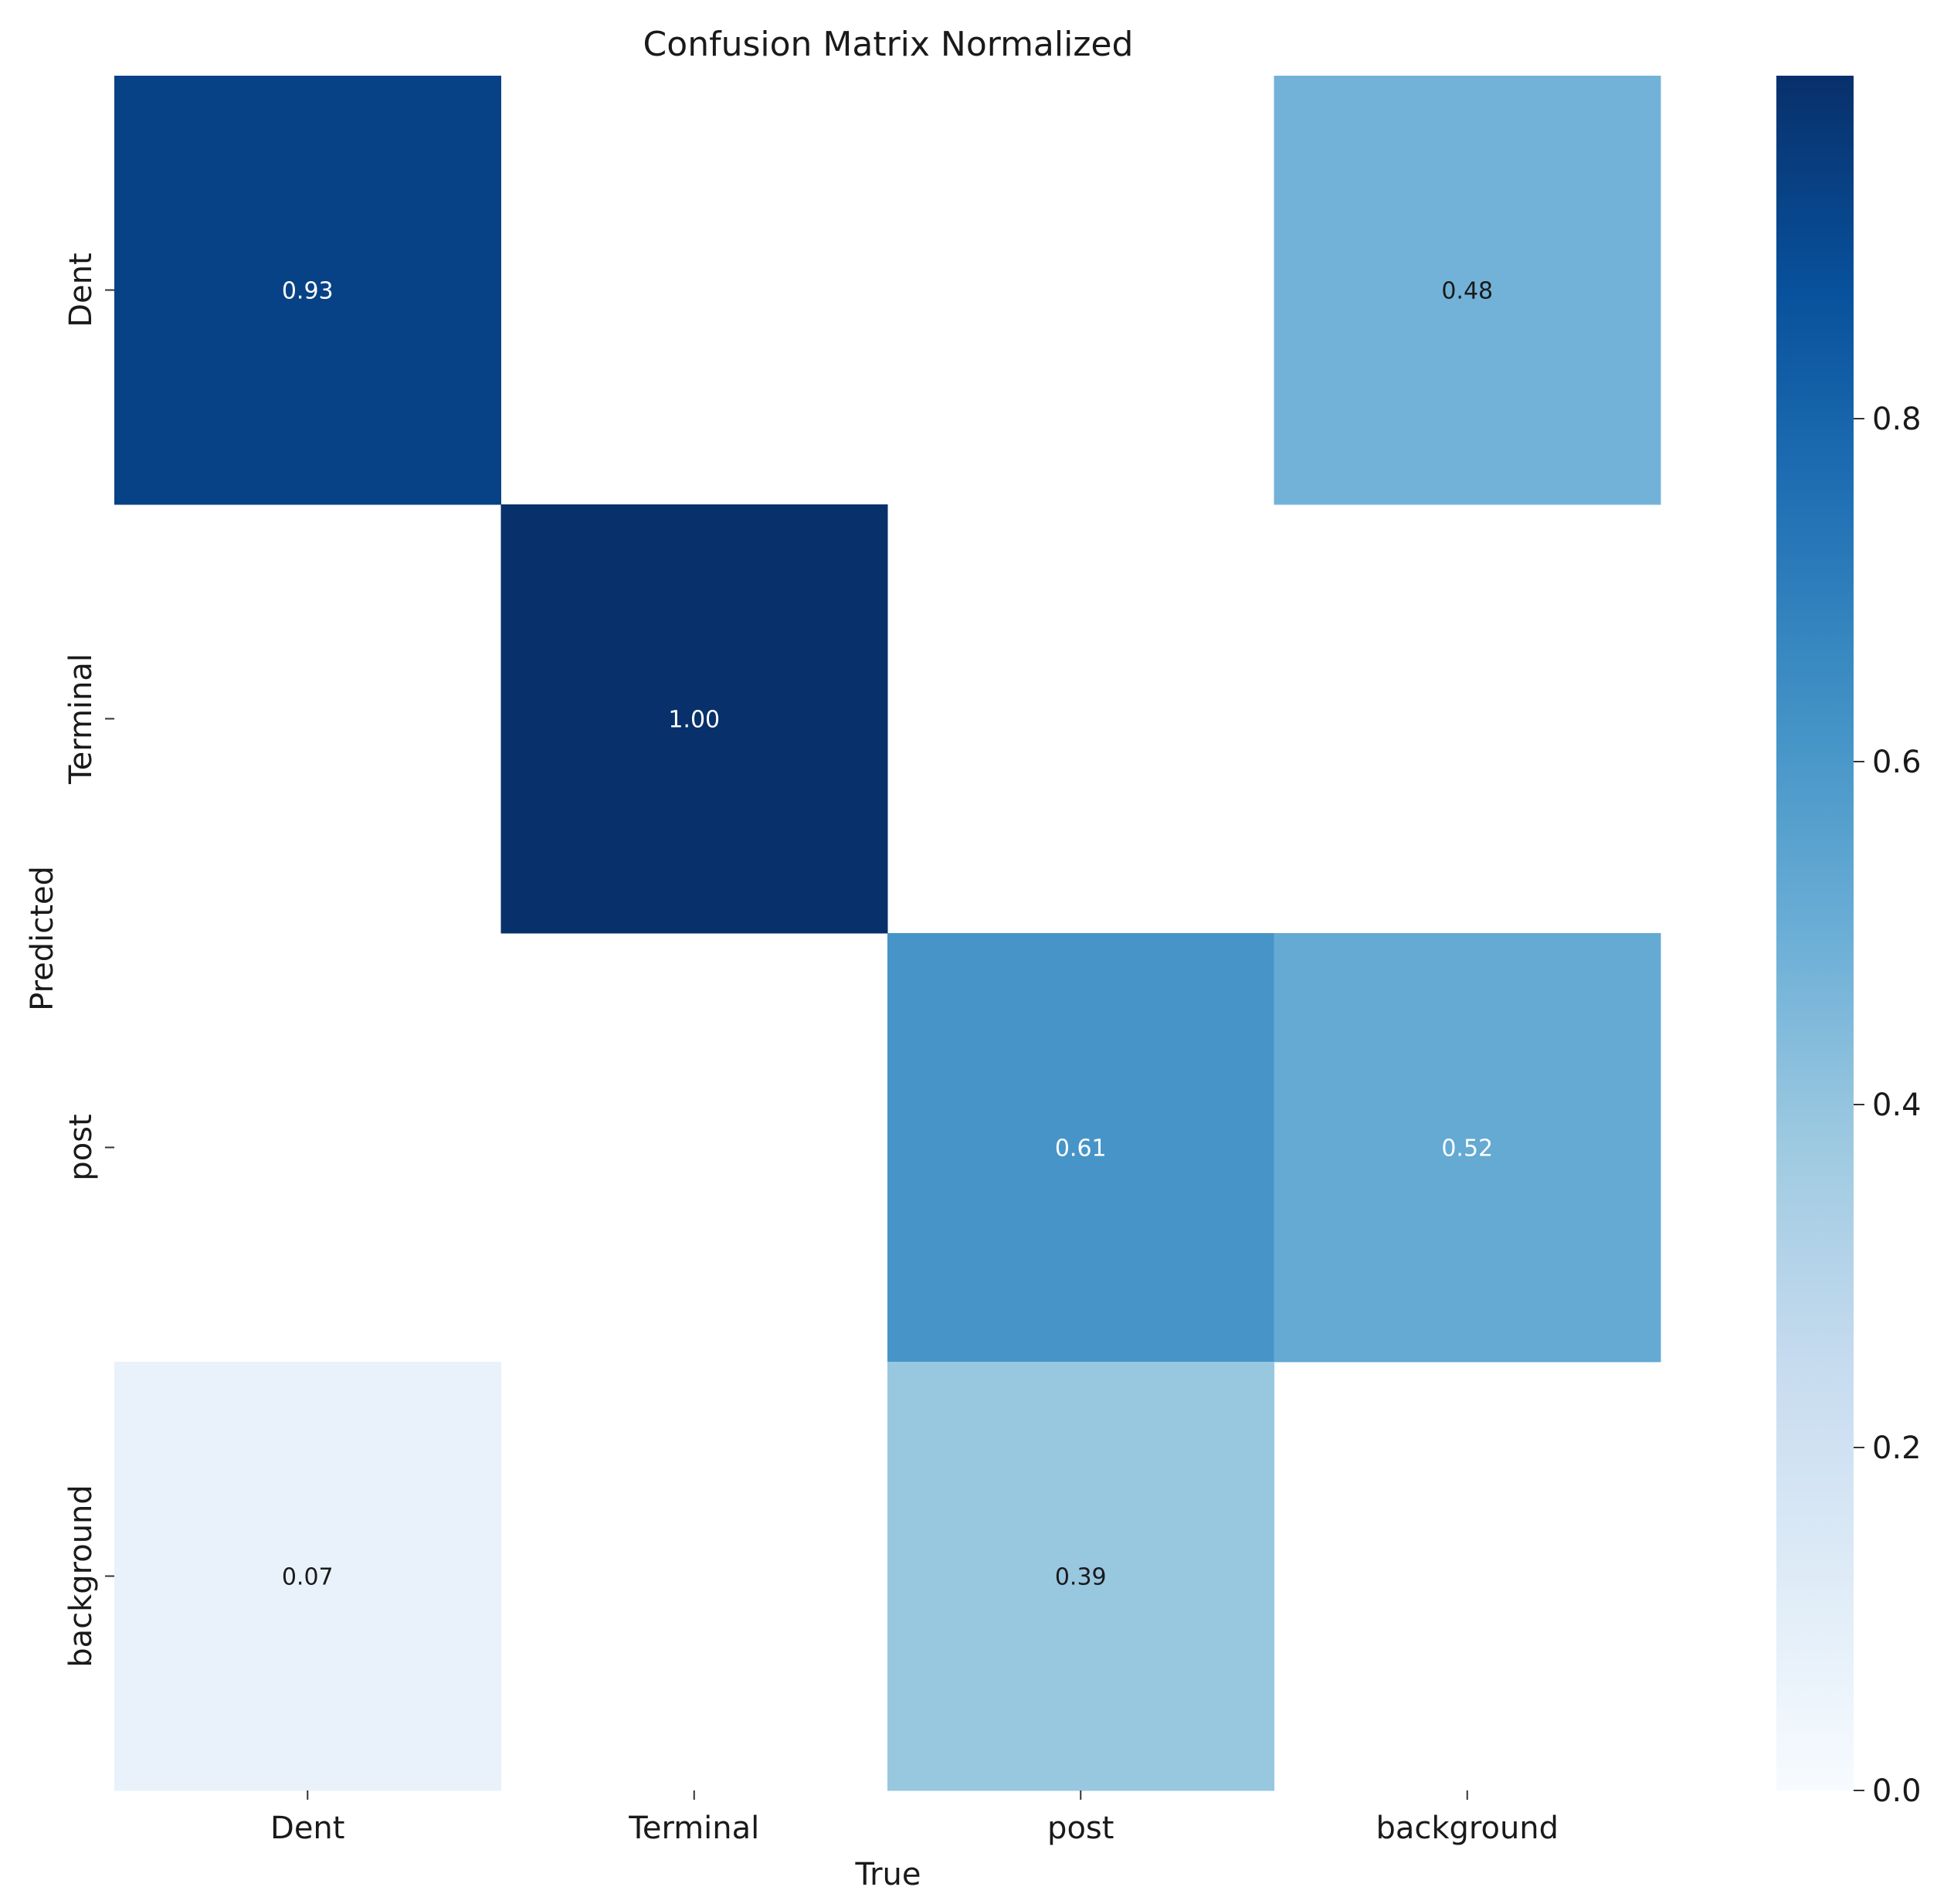 This screenshot has width=1954, height=1904. I want to click on cell-value-label: 0.61, so click(1081, 1148).